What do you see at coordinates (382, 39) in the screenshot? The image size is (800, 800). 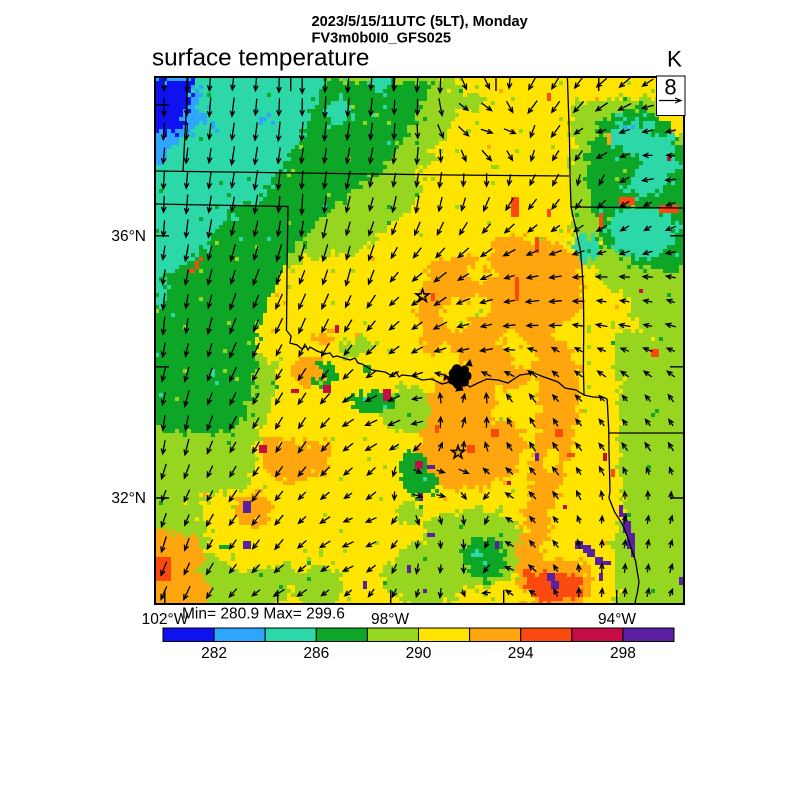 I see `svg-text: FV3m0b0I0_GFS025` at bounding box center [382, 39].